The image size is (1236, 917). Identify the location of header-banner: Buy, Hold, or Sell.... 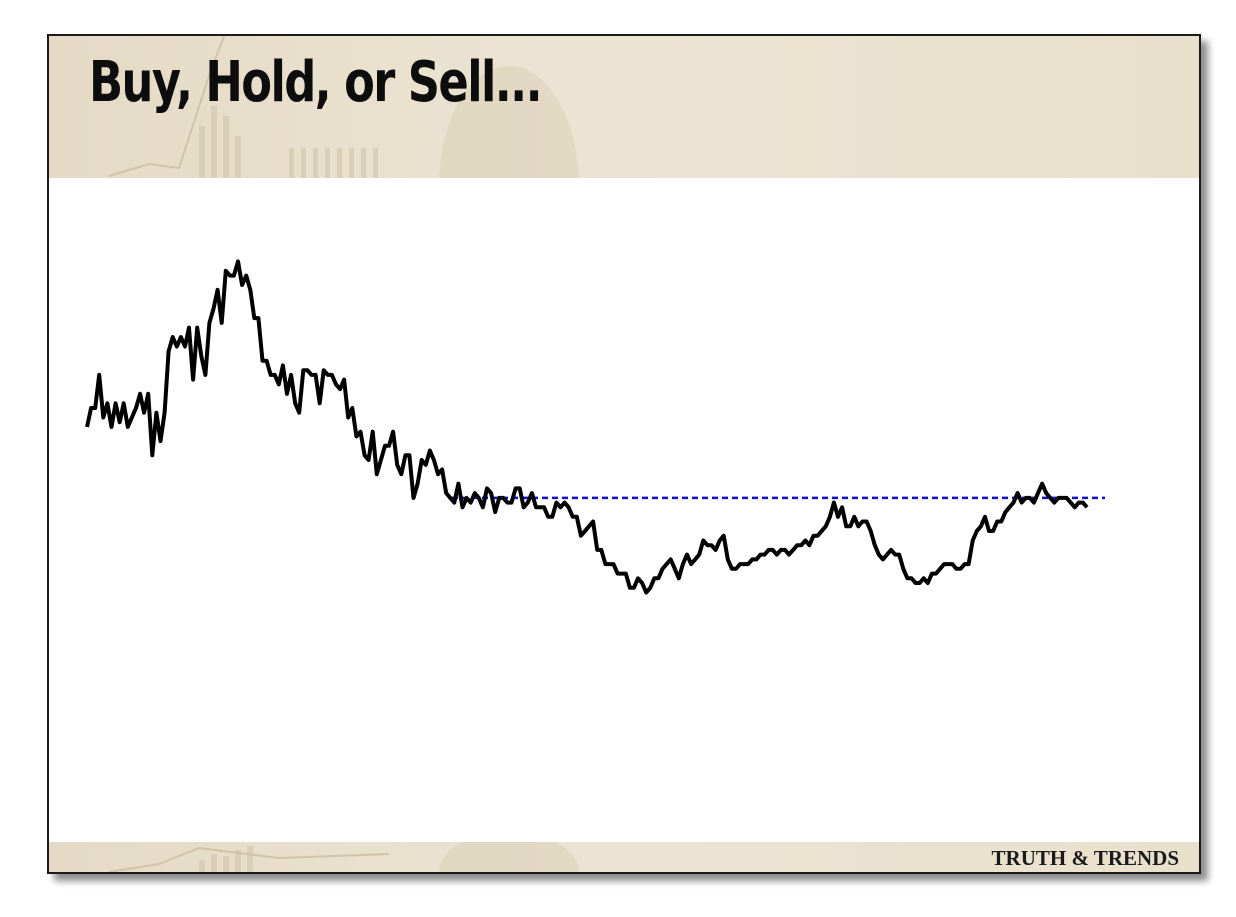
(624, 107).